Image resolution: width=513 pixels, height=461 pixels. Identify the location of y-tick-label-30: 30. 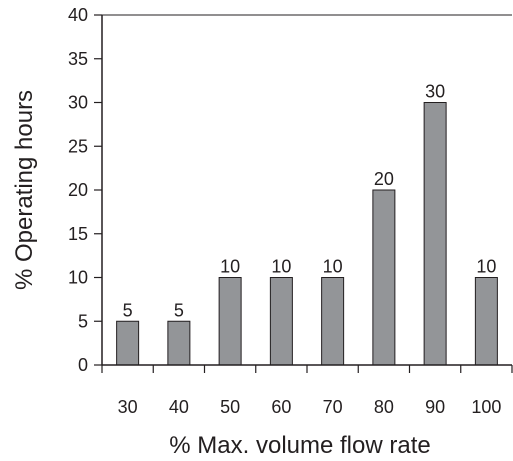
(78, 103).